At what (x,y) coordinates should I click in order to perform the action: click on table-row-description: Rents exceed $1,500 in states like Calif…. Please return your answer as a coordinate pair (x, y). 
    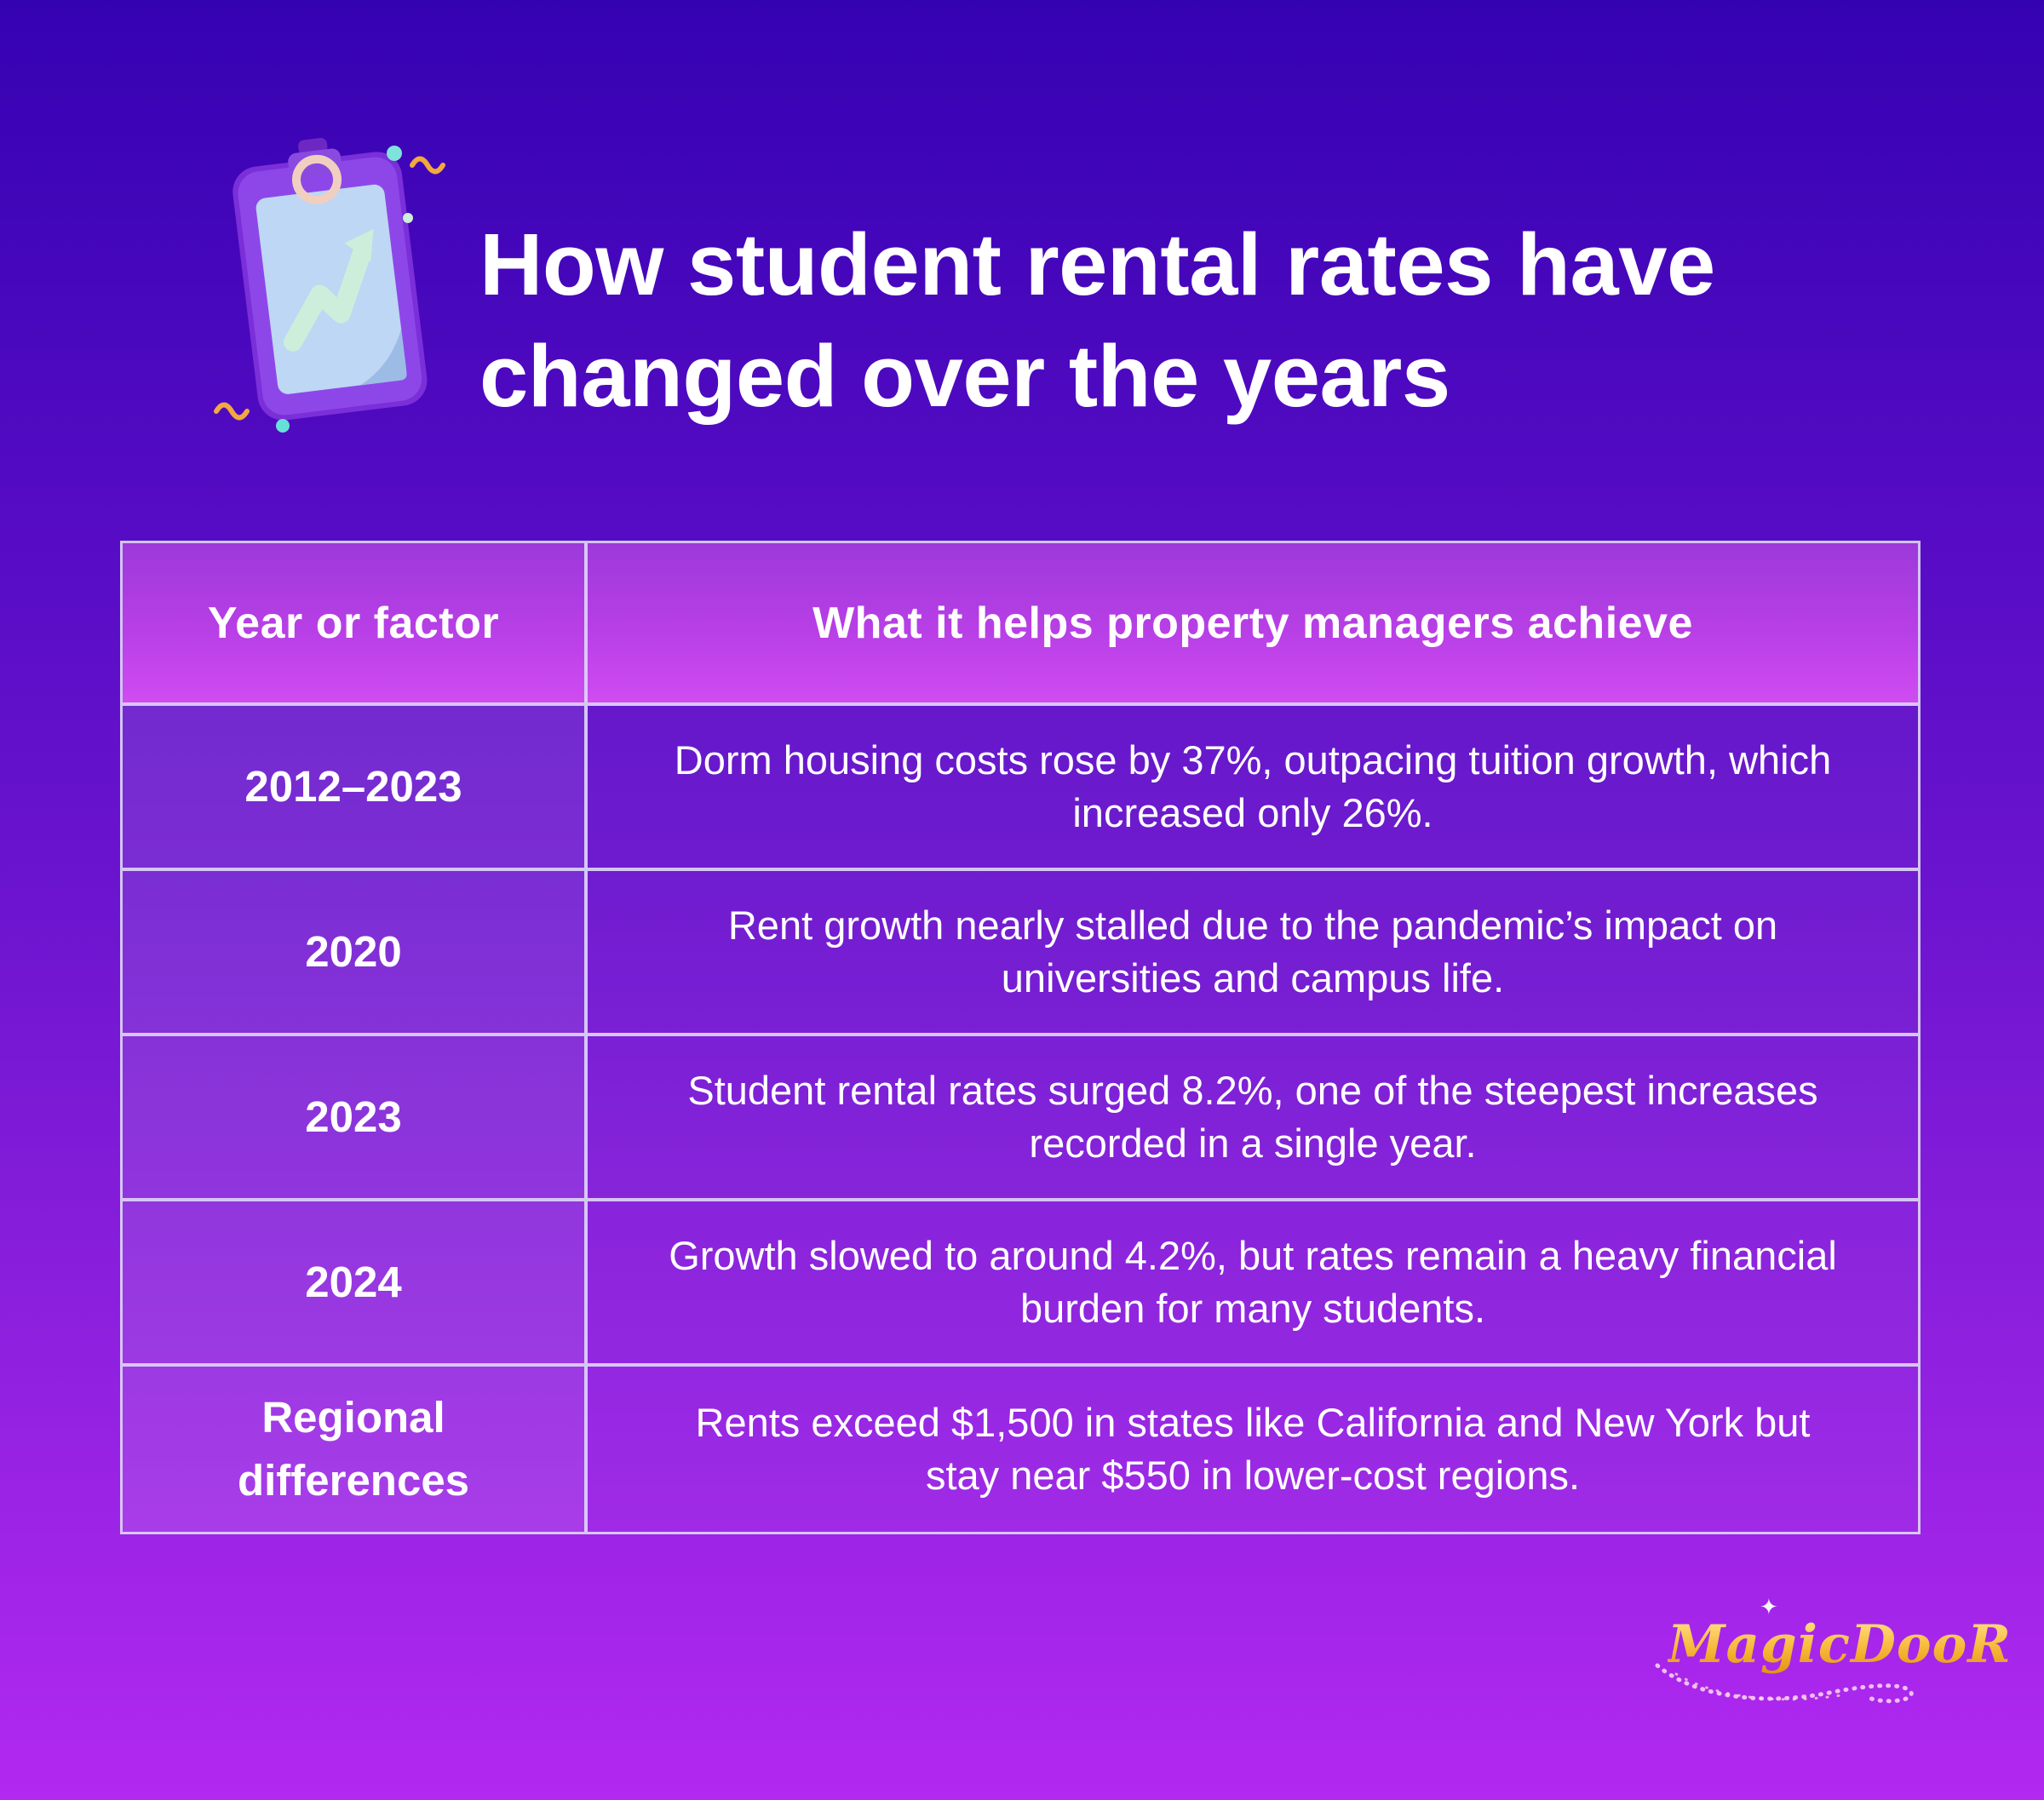
    Looking at the image, I should click on (1253, 1449).